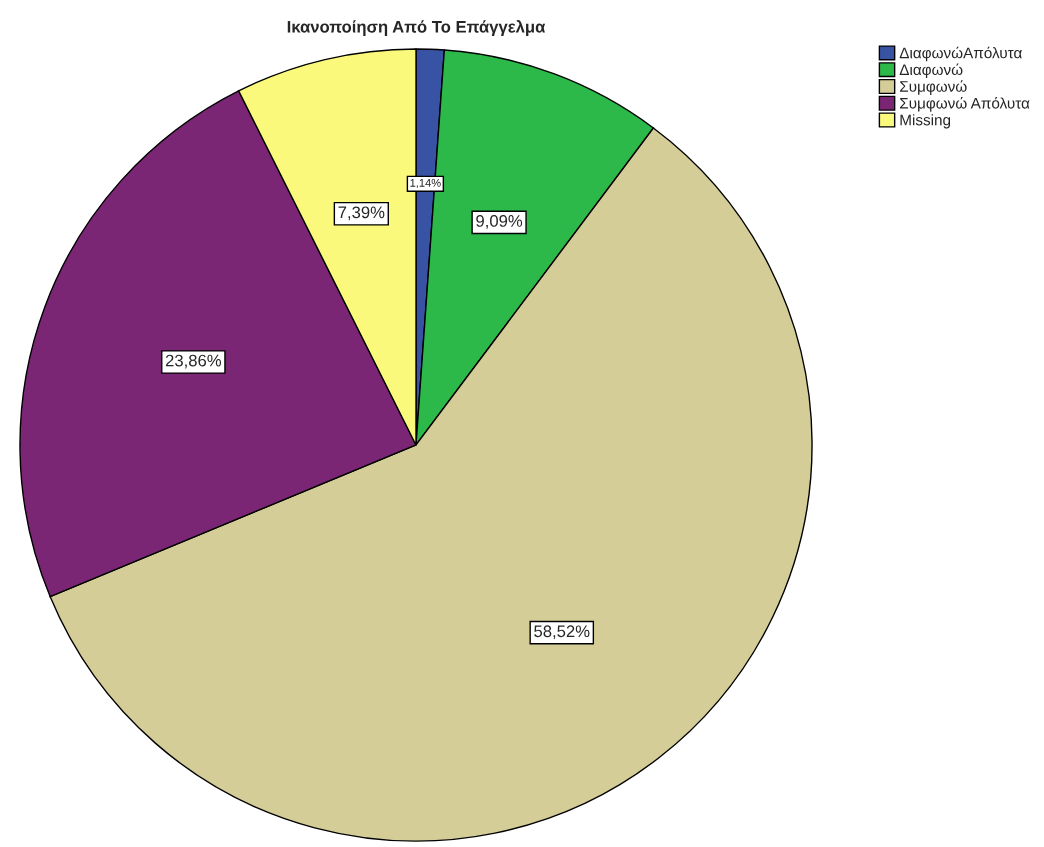 The image size is (1044, 847). What do you see at coordinates (416, 28) in the screenshot?
I see `chart-title: Ικανοποίηση Από Το Επάγγελμα` at bounding box center [416, 28].